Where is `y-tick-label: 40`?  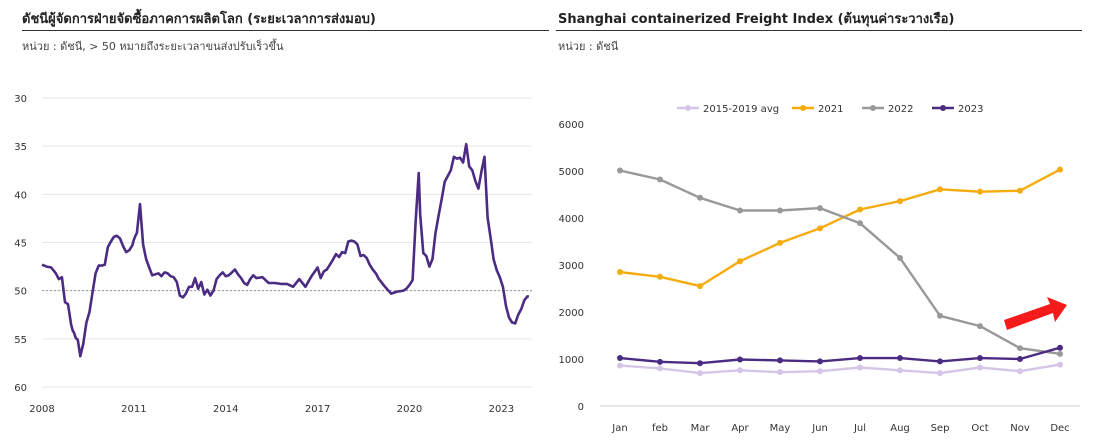
y-tick-label: 40 is located at coordinates (20, 195).